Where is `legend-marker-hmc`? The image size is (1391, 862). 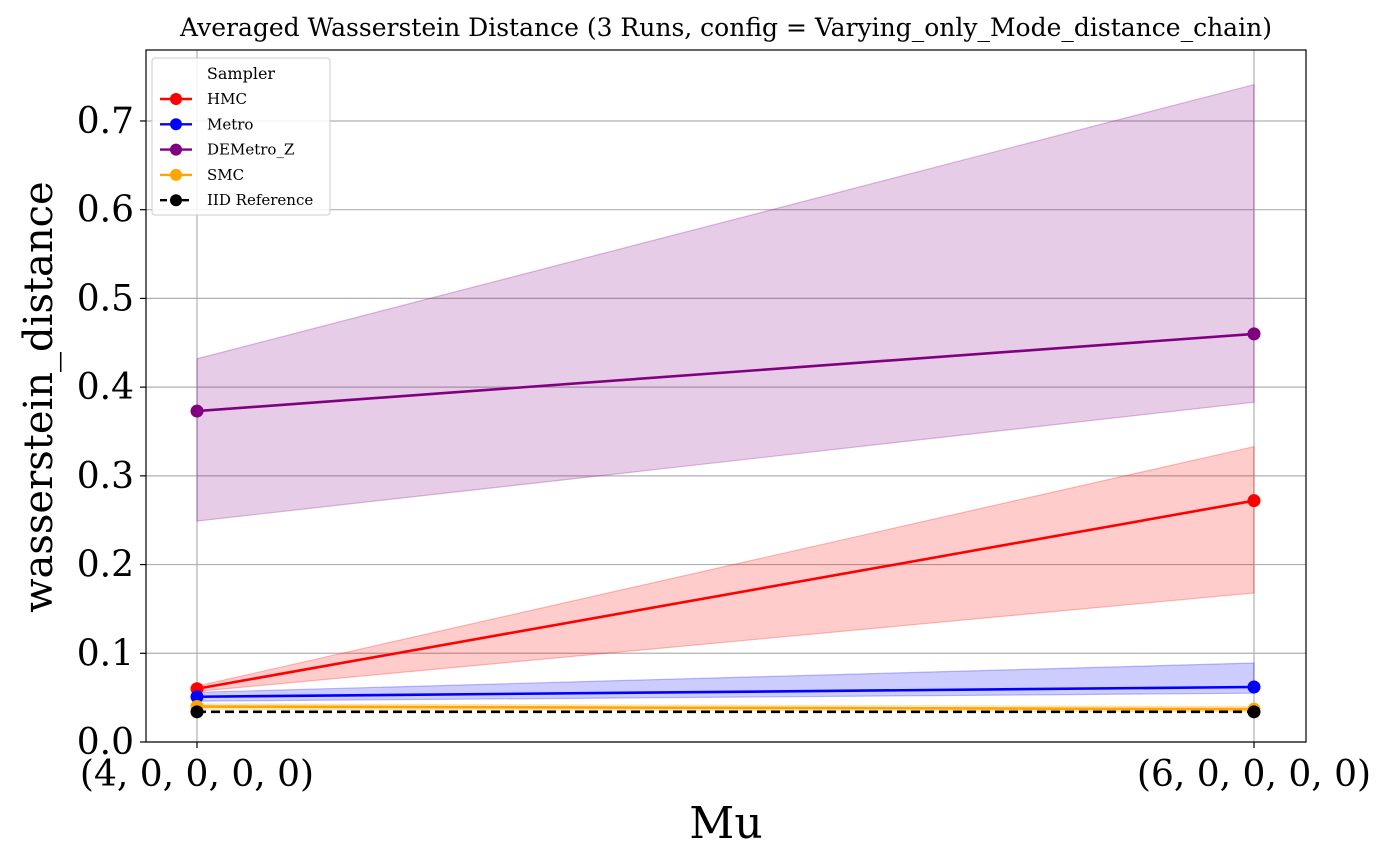 legend-marker-hmc is located at coordinates (176, 99).